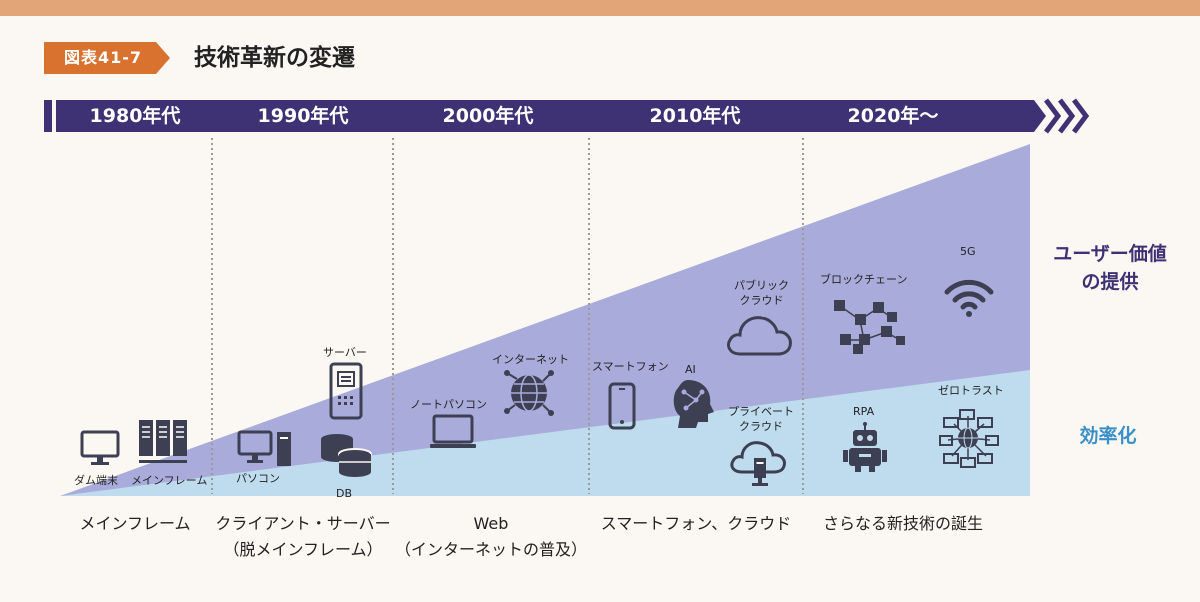 The height and width of the screenshot is (602, 1200). What do you see at coordinates (693, 404) in the screenshot?
I see `ai-head-icon` at bounding box center [693, 404].